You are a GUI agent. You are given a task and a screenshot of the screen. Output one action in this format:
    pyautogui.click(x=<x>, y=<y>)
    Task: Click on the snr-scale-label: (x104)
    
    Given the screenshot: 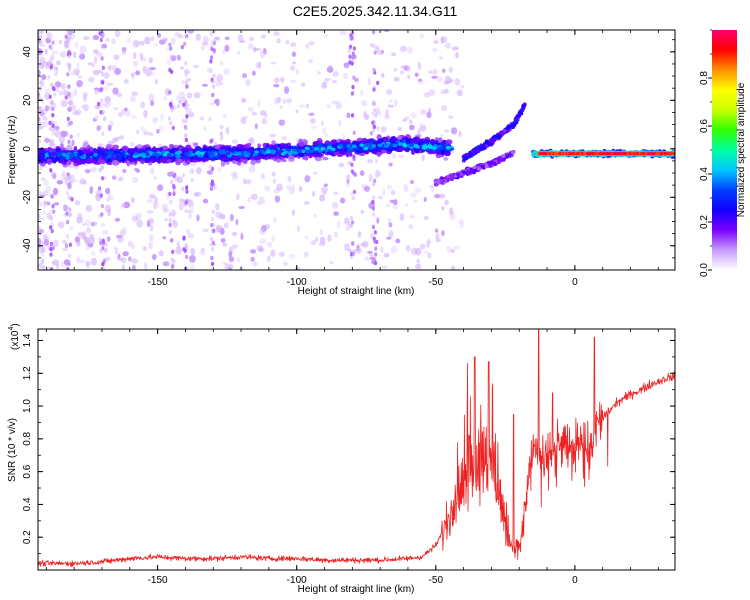 What is the action you would take?
    pyautogui.click(x=14, y=336)
    